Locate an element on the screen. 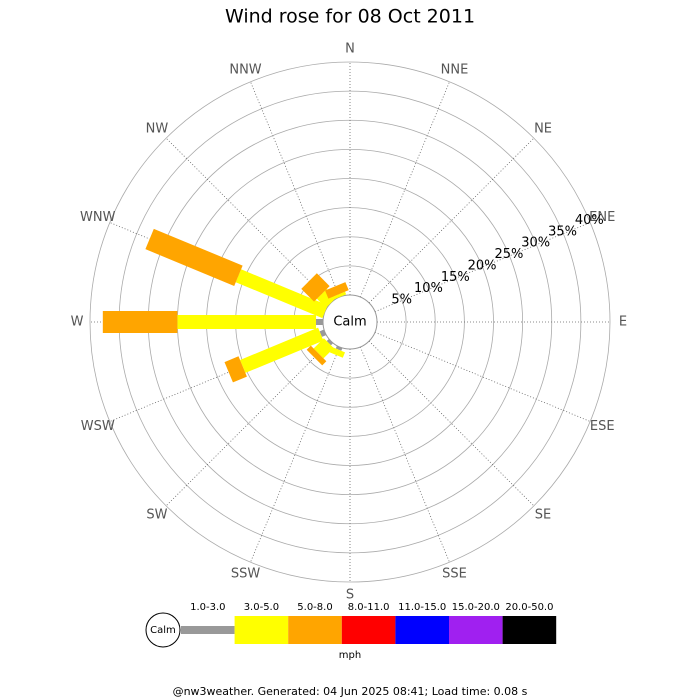  direction-label: S is located at coordinates (350, 595).